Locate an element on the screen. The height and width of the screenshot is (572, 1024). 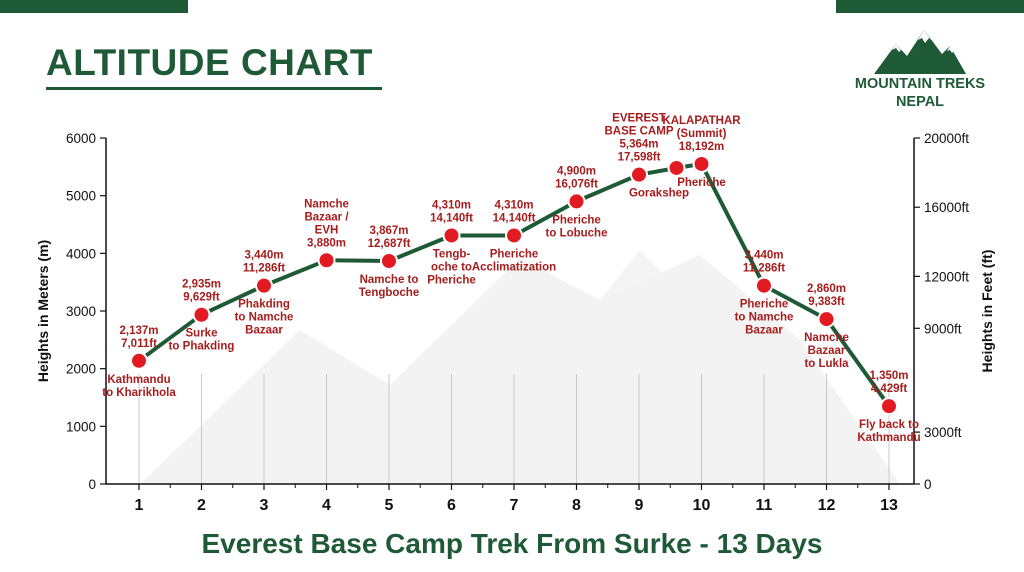
x-tick-label: 12 is located at coordinates (827, 505).